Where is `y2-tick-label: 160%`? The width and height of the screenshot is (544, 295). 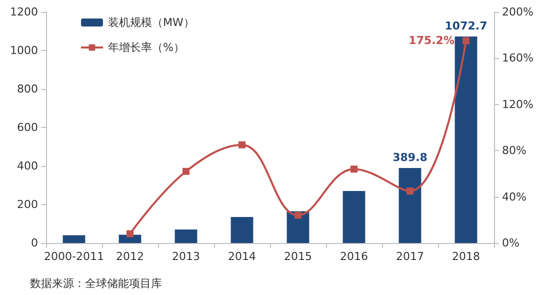 y2-tick-label: 160% is located at coordinates (518, 58).